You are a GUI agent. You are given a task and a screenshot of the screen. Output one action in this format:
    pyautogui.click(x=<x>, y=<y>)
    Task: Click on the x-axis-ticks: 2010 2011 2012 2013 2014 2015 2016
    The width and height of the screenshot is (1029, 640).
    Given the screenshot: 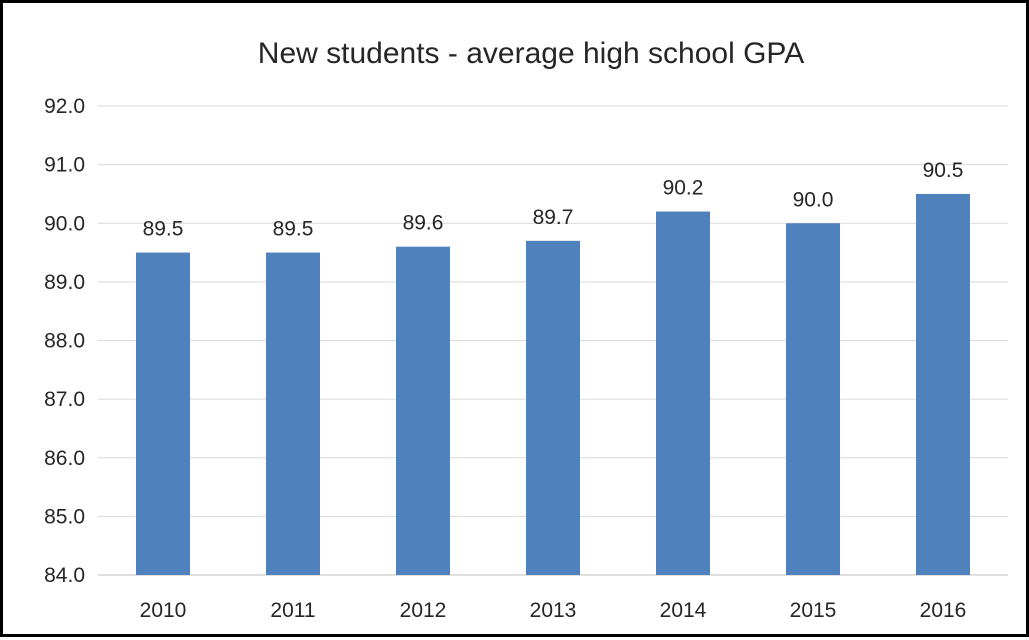 What is the action you would take?
    pyautogui.click(x=553, y=610)
    